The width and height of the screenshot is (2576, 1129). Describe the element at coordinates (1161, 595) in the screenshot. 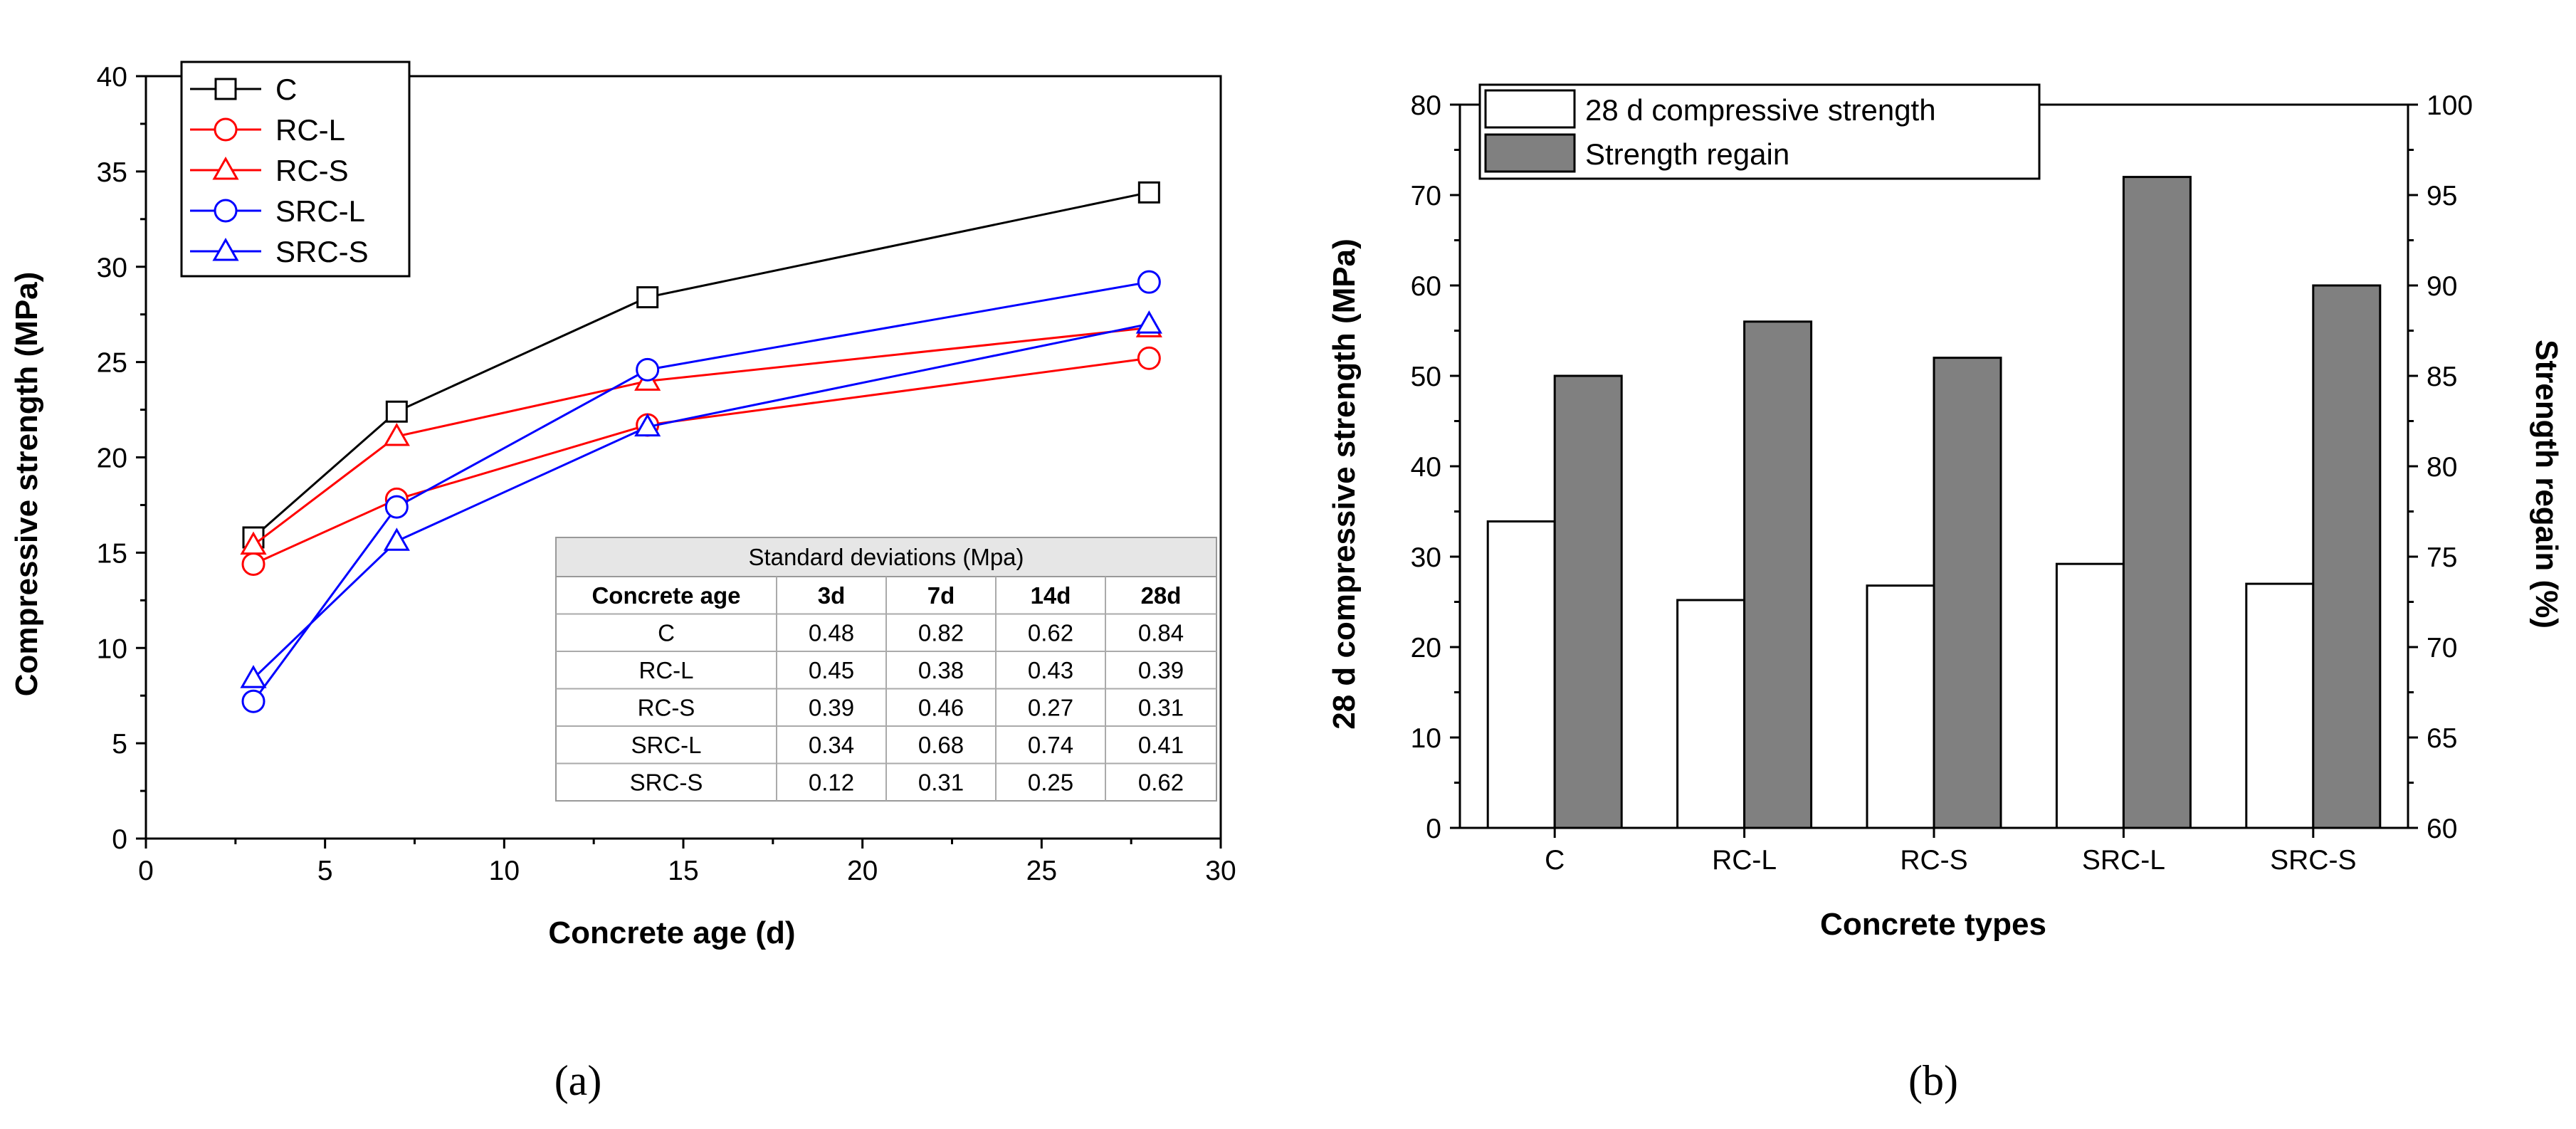

I see `a-table-header-cell: 28d` at that location.